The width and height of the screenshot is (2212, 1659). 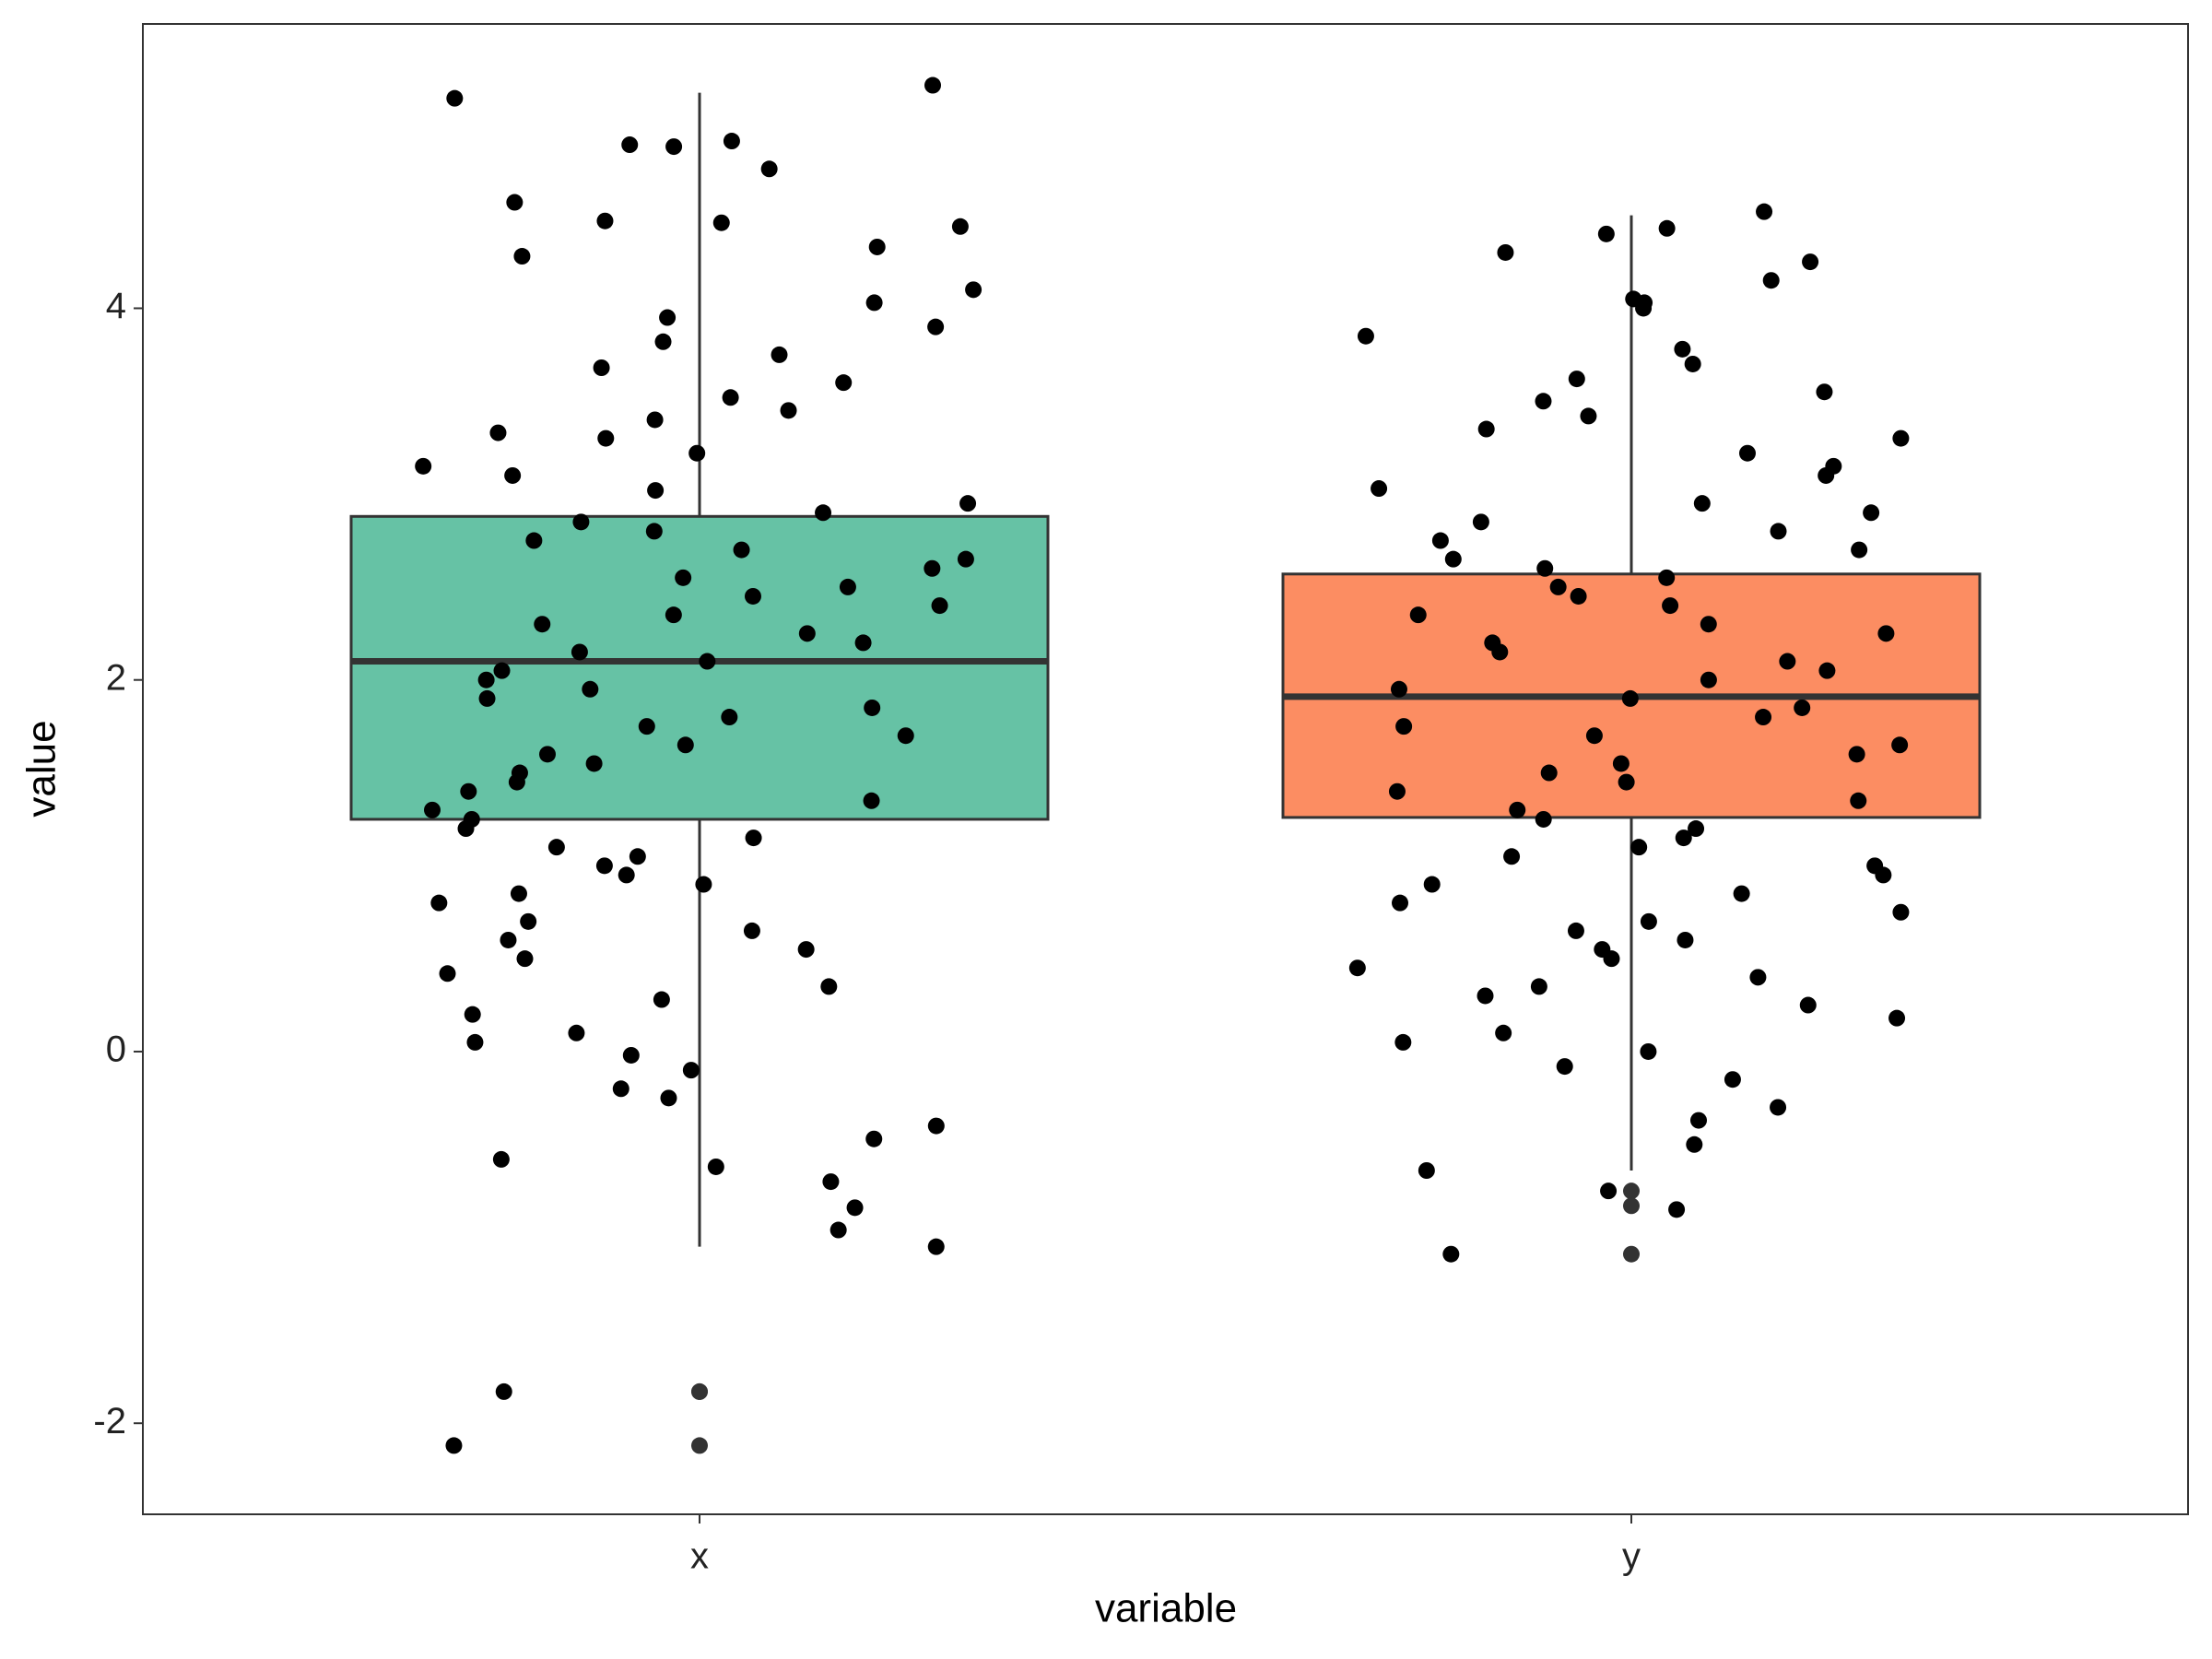 I want to click on y-tick-label: 2, so click(x=116, y=677).